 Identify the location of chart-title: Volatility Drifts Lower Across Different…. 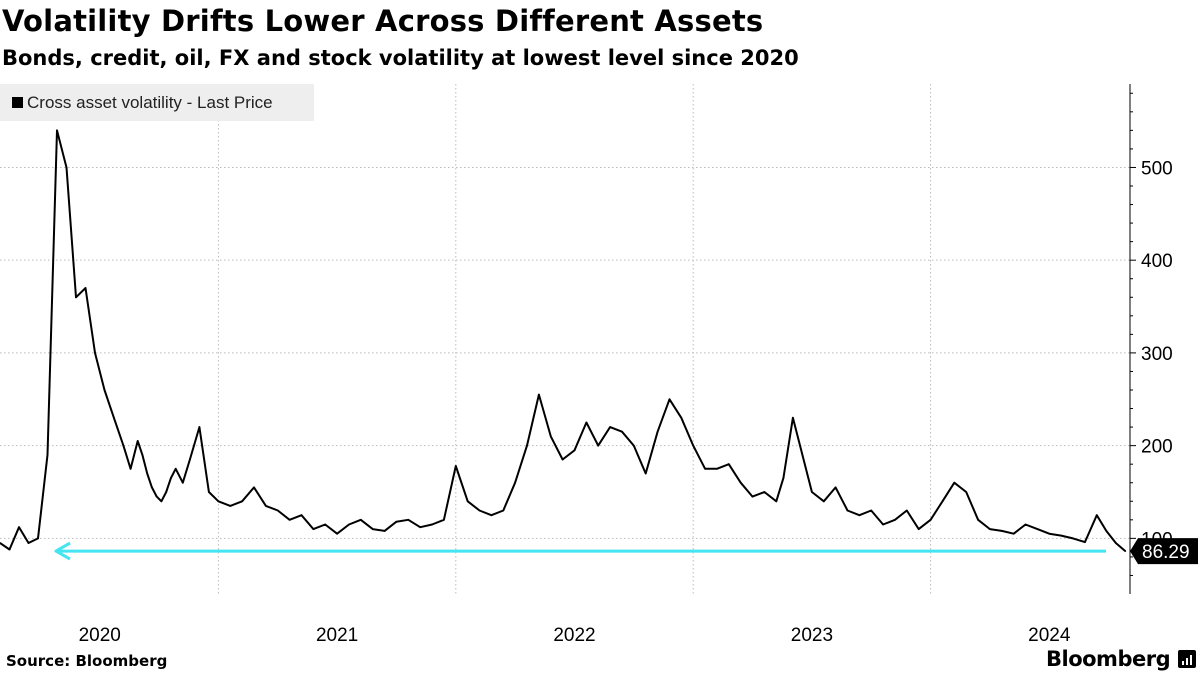
(383, 21).